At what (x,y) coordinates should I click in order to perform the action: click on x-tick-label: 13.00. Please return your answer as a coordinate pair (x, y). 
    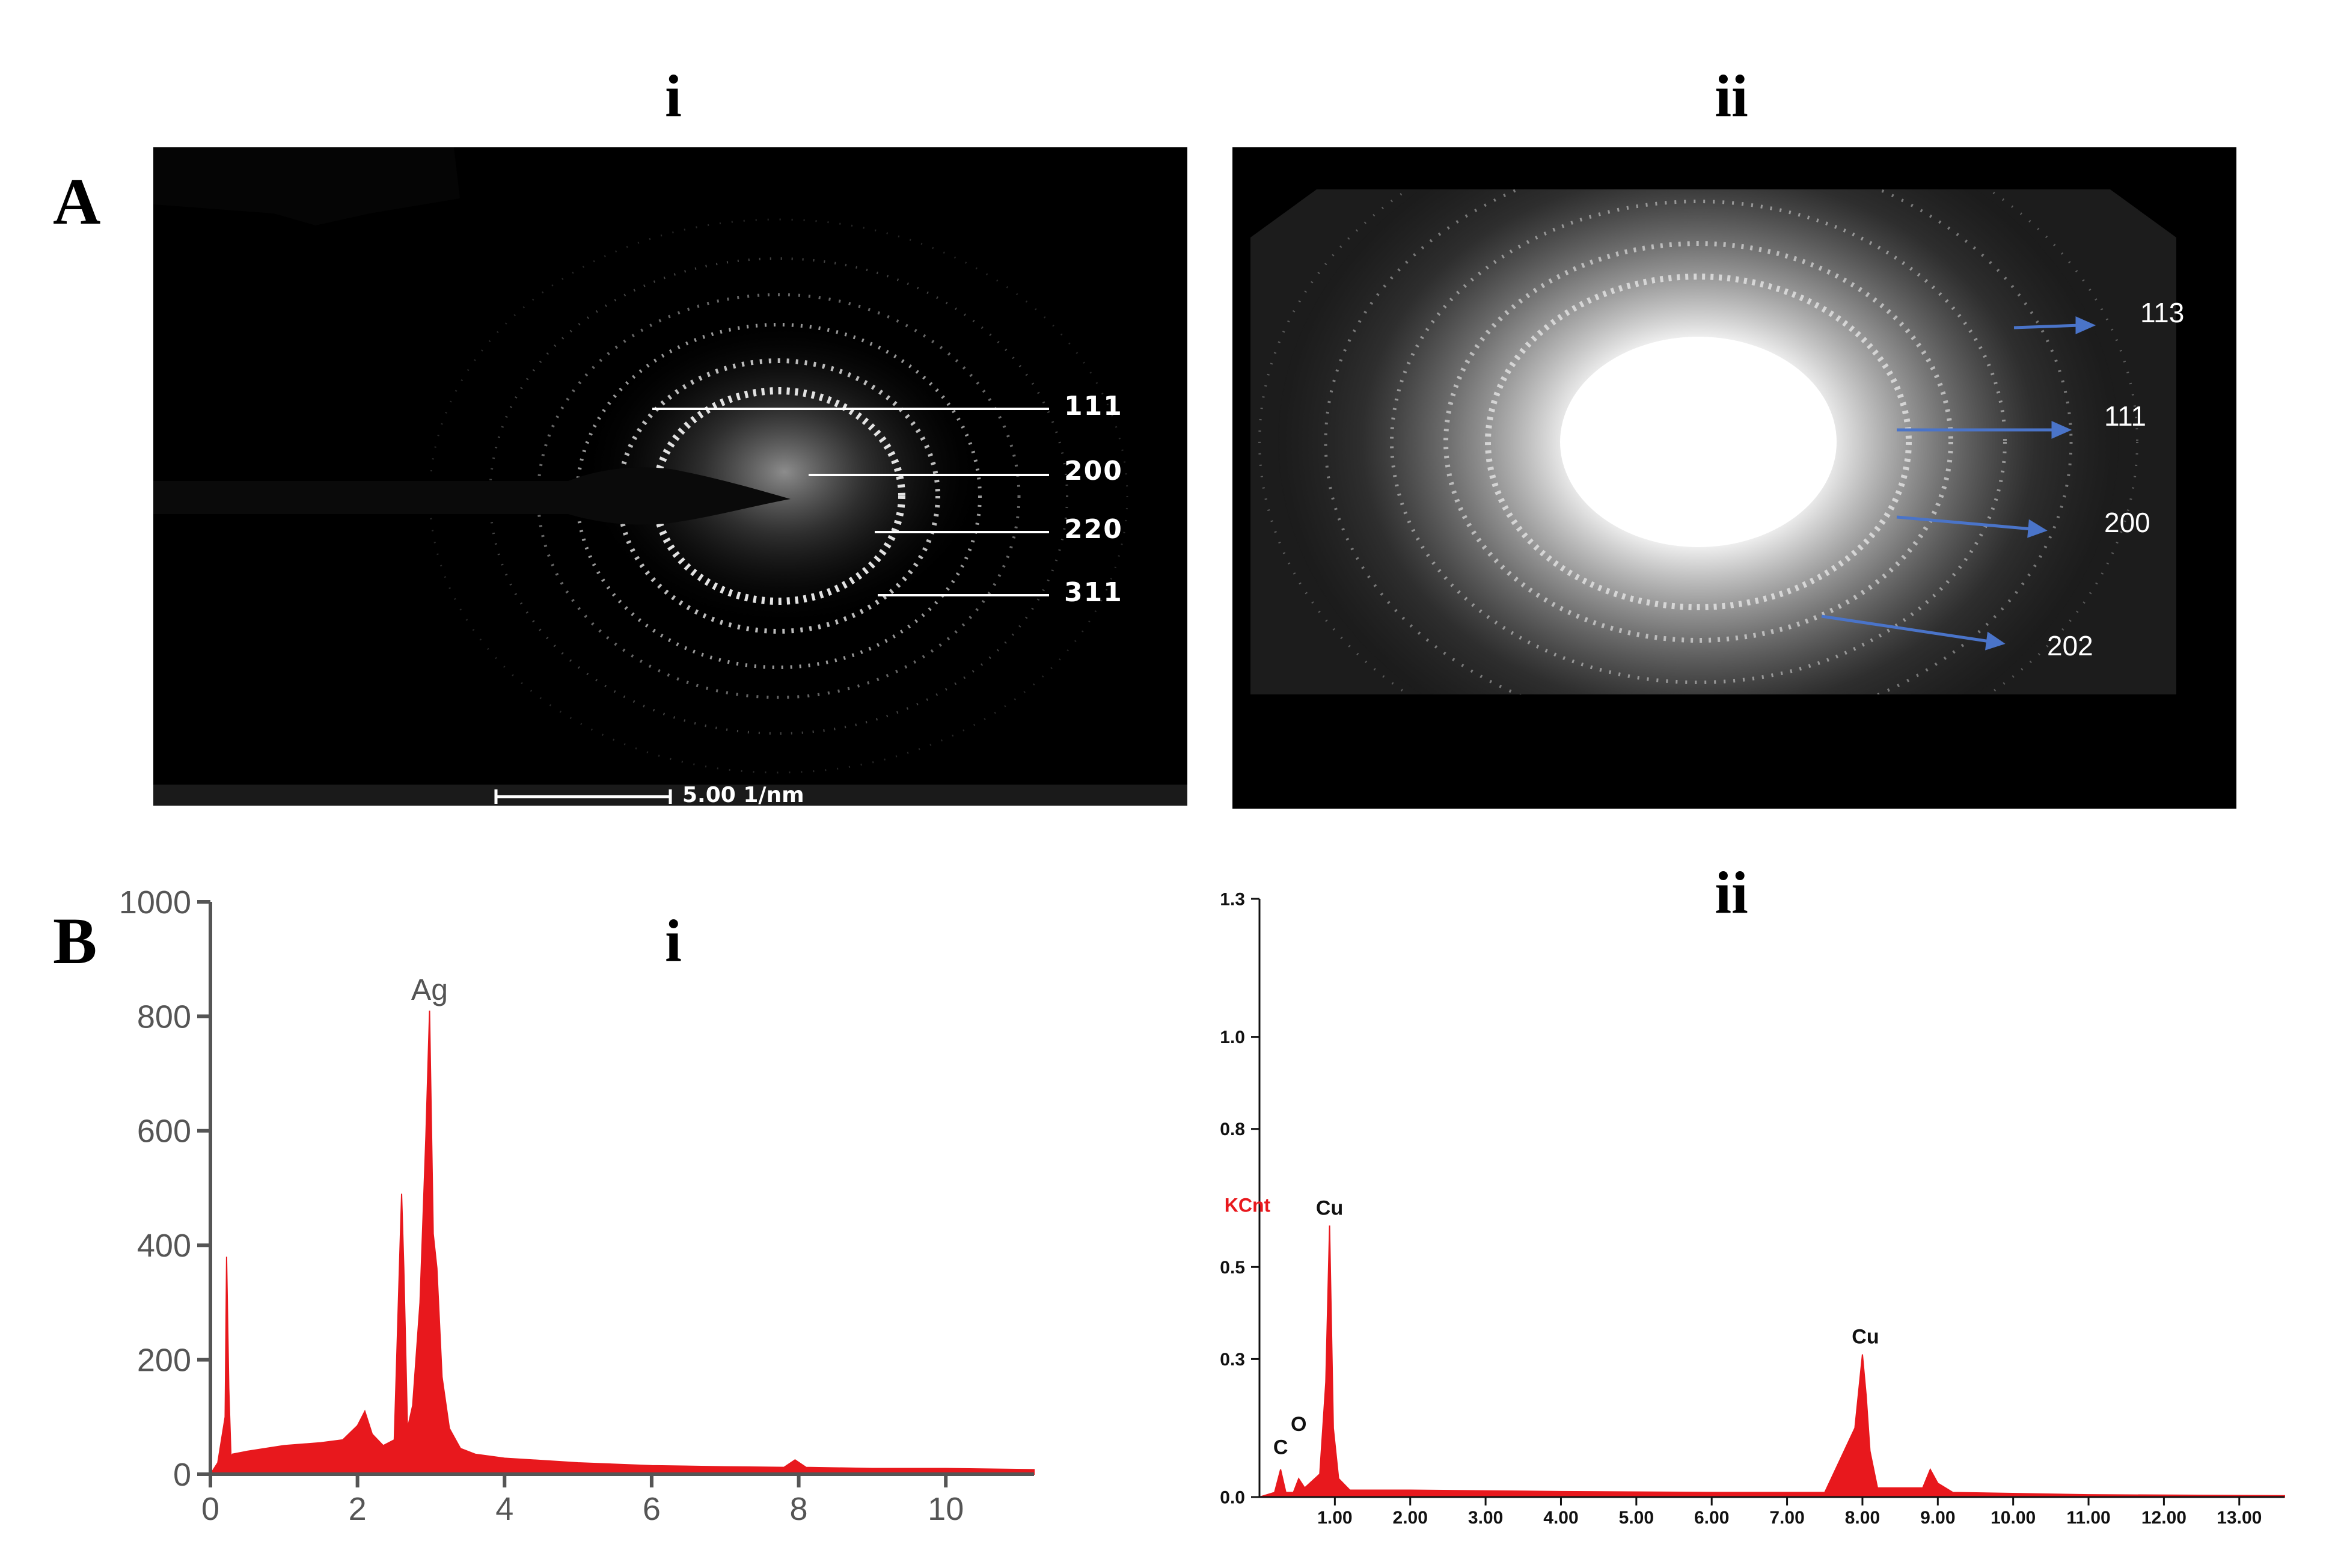
    Looking at the image, I should click on (2239, 1518).